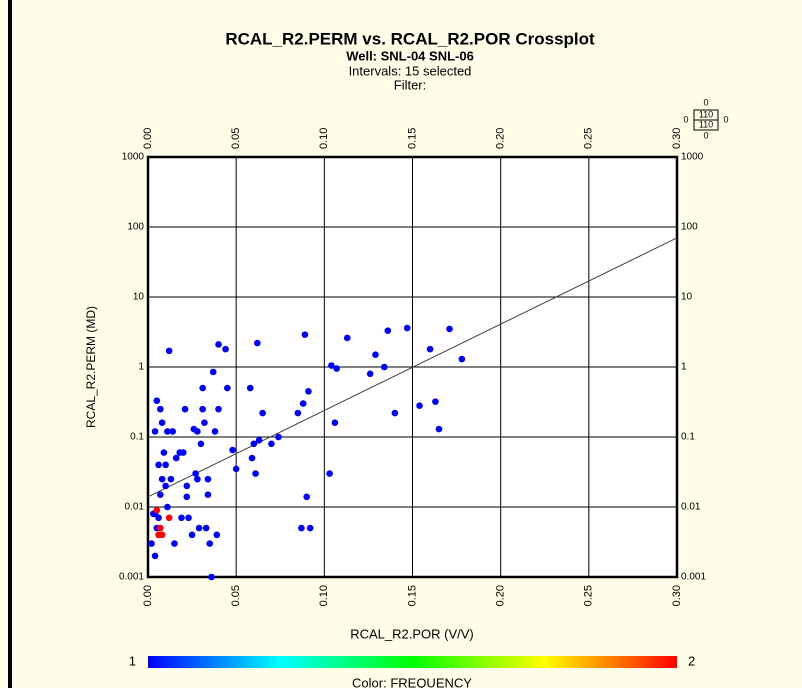  I want to click on y-tick-label-right: 1, so click(684, 367).